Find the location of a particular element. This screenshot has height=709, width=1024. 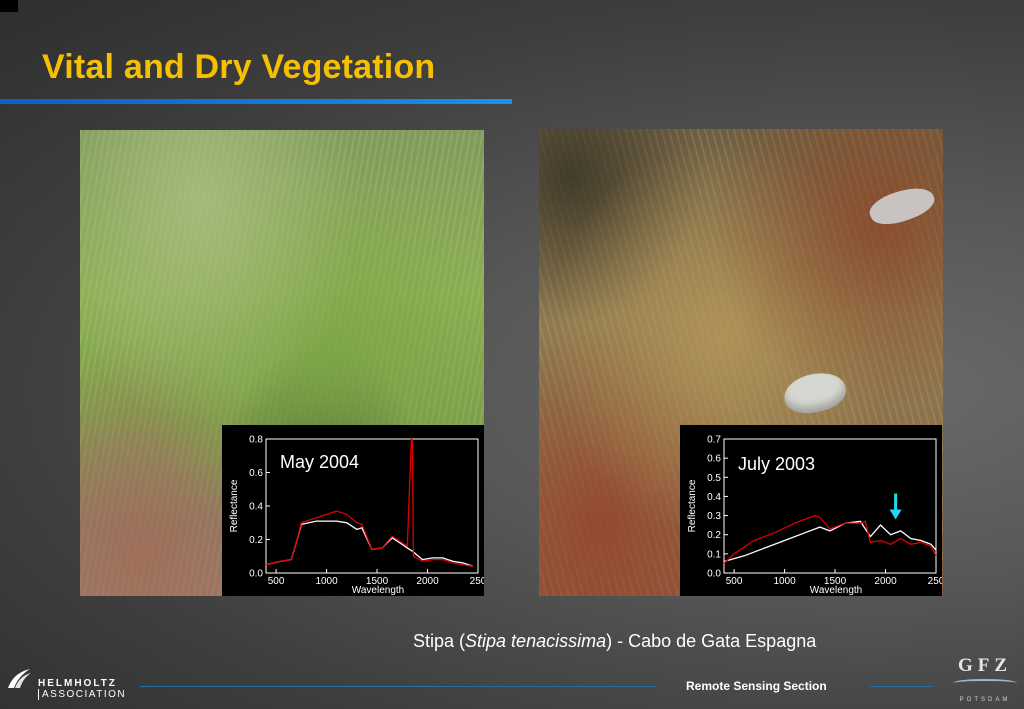

annotation-arrow is located at coordinates (895, 506).